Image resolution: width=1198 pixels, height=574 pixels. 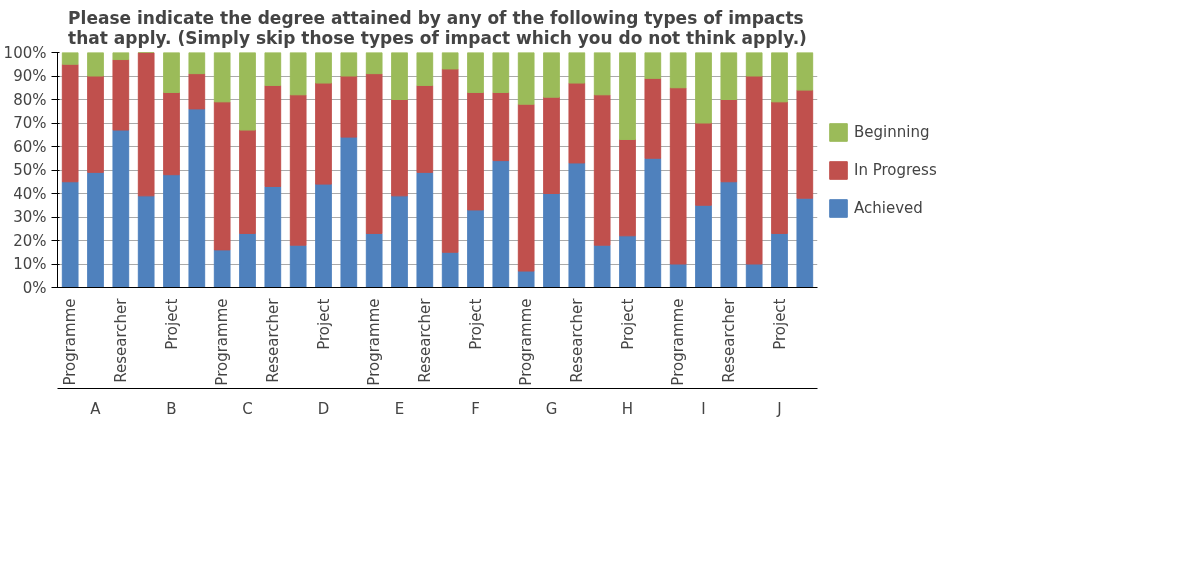 What do you see at coordinates (30, 123) in the screenshot?
I see `y-tick-label: 70%` at bounding box center [30, 123].